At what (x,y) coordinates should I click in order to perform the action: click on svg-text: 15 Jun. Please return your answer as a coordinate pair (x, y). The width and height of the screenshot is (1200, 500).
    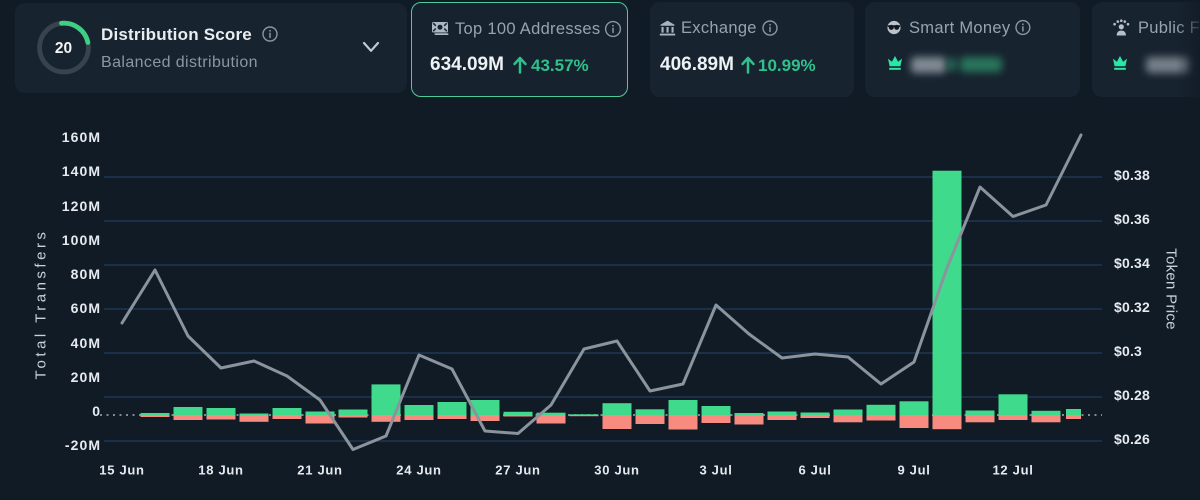
    Looking at the image, I should click on (121, 470).